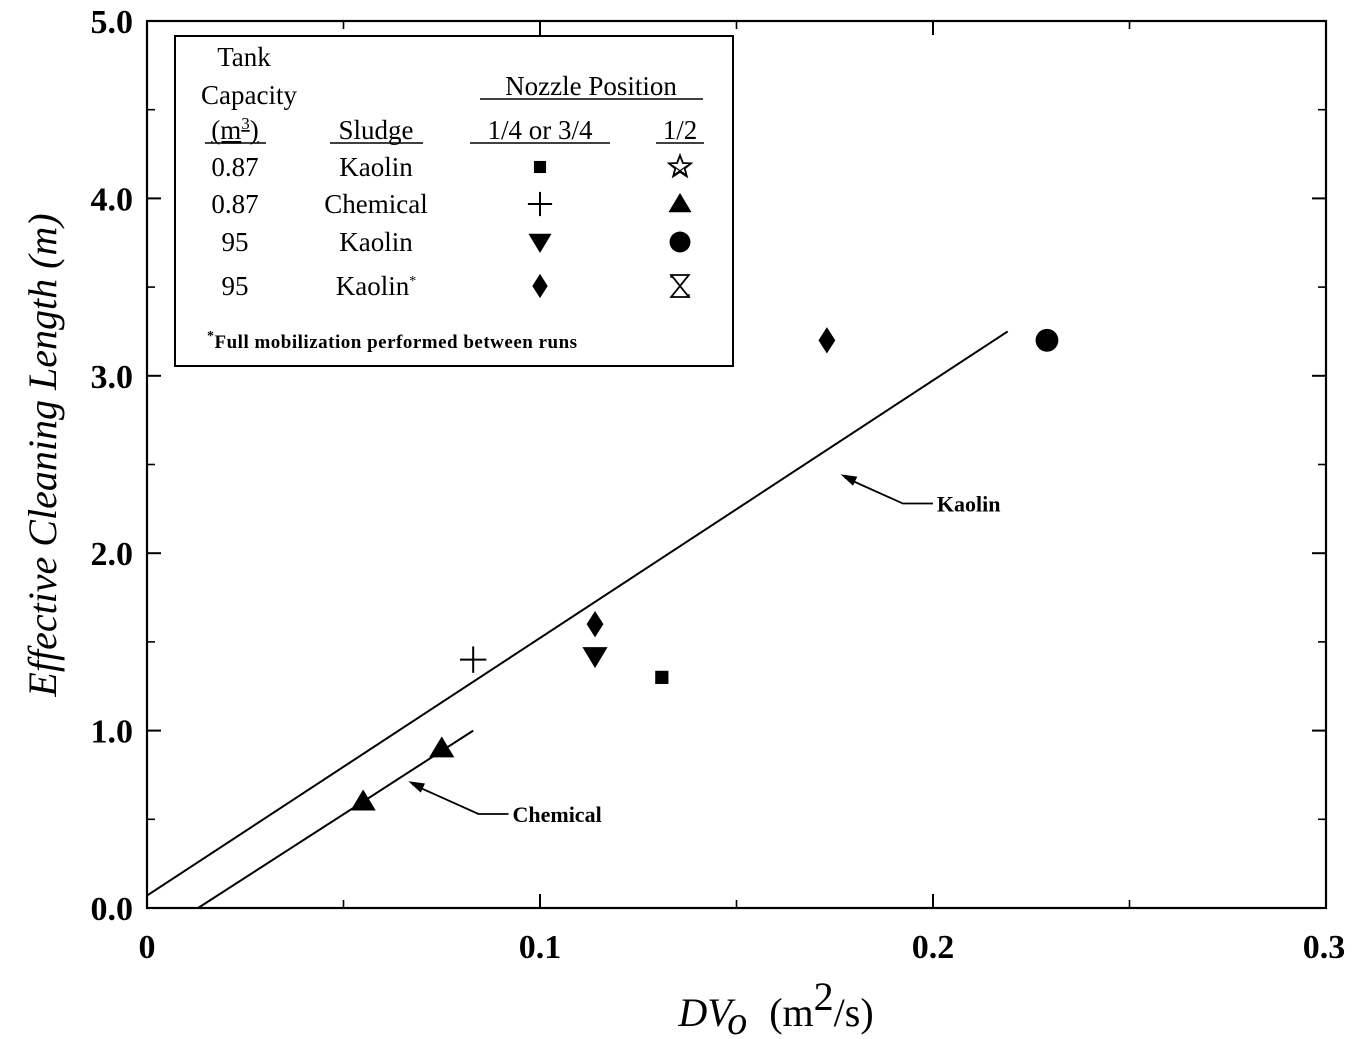 The height and width of the screenshot is (1039, 1358). I want to click on y-axis-label: Effective Cleaning Length (m), so click(42, 455).